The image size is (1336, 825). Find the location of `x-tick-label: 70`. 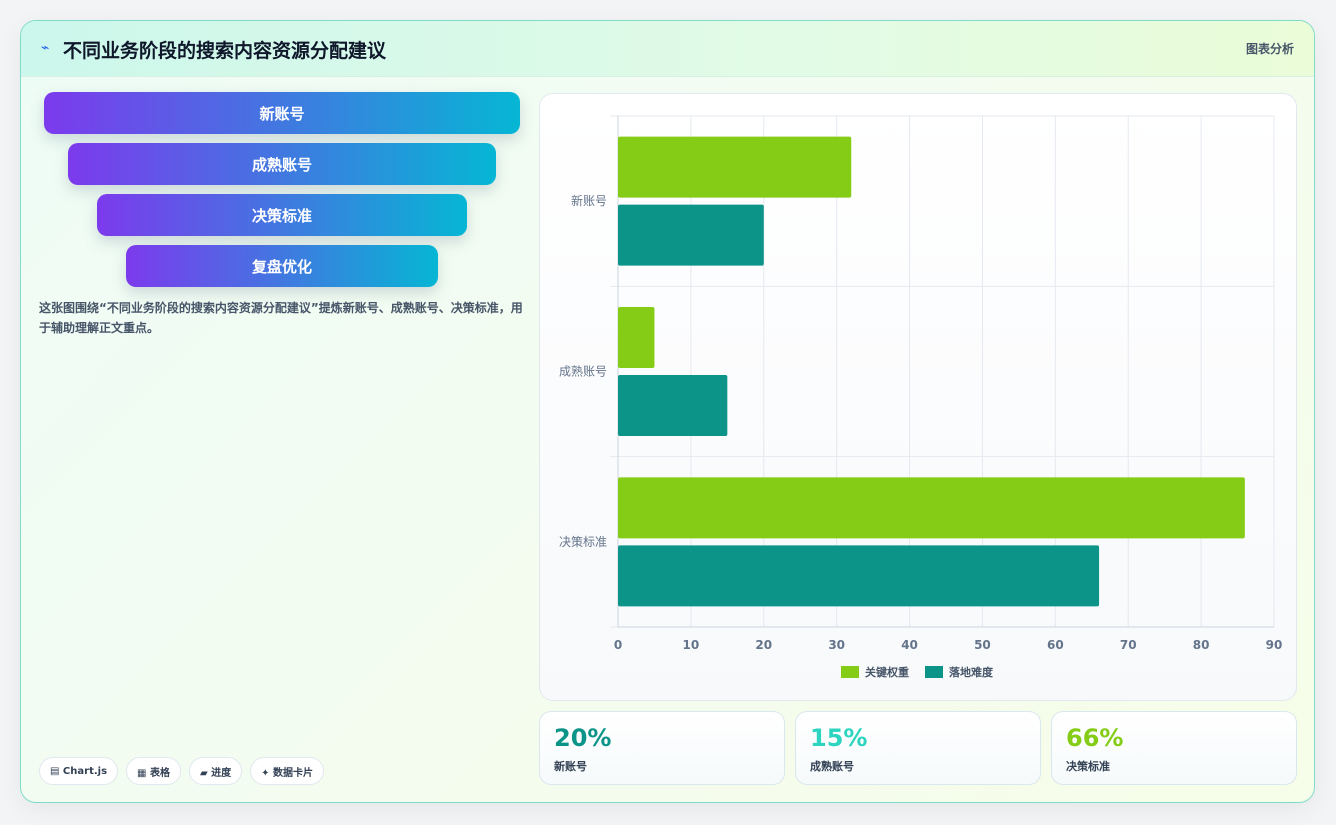

x-tick-label: 70 is located at coordinates (1128, 645).